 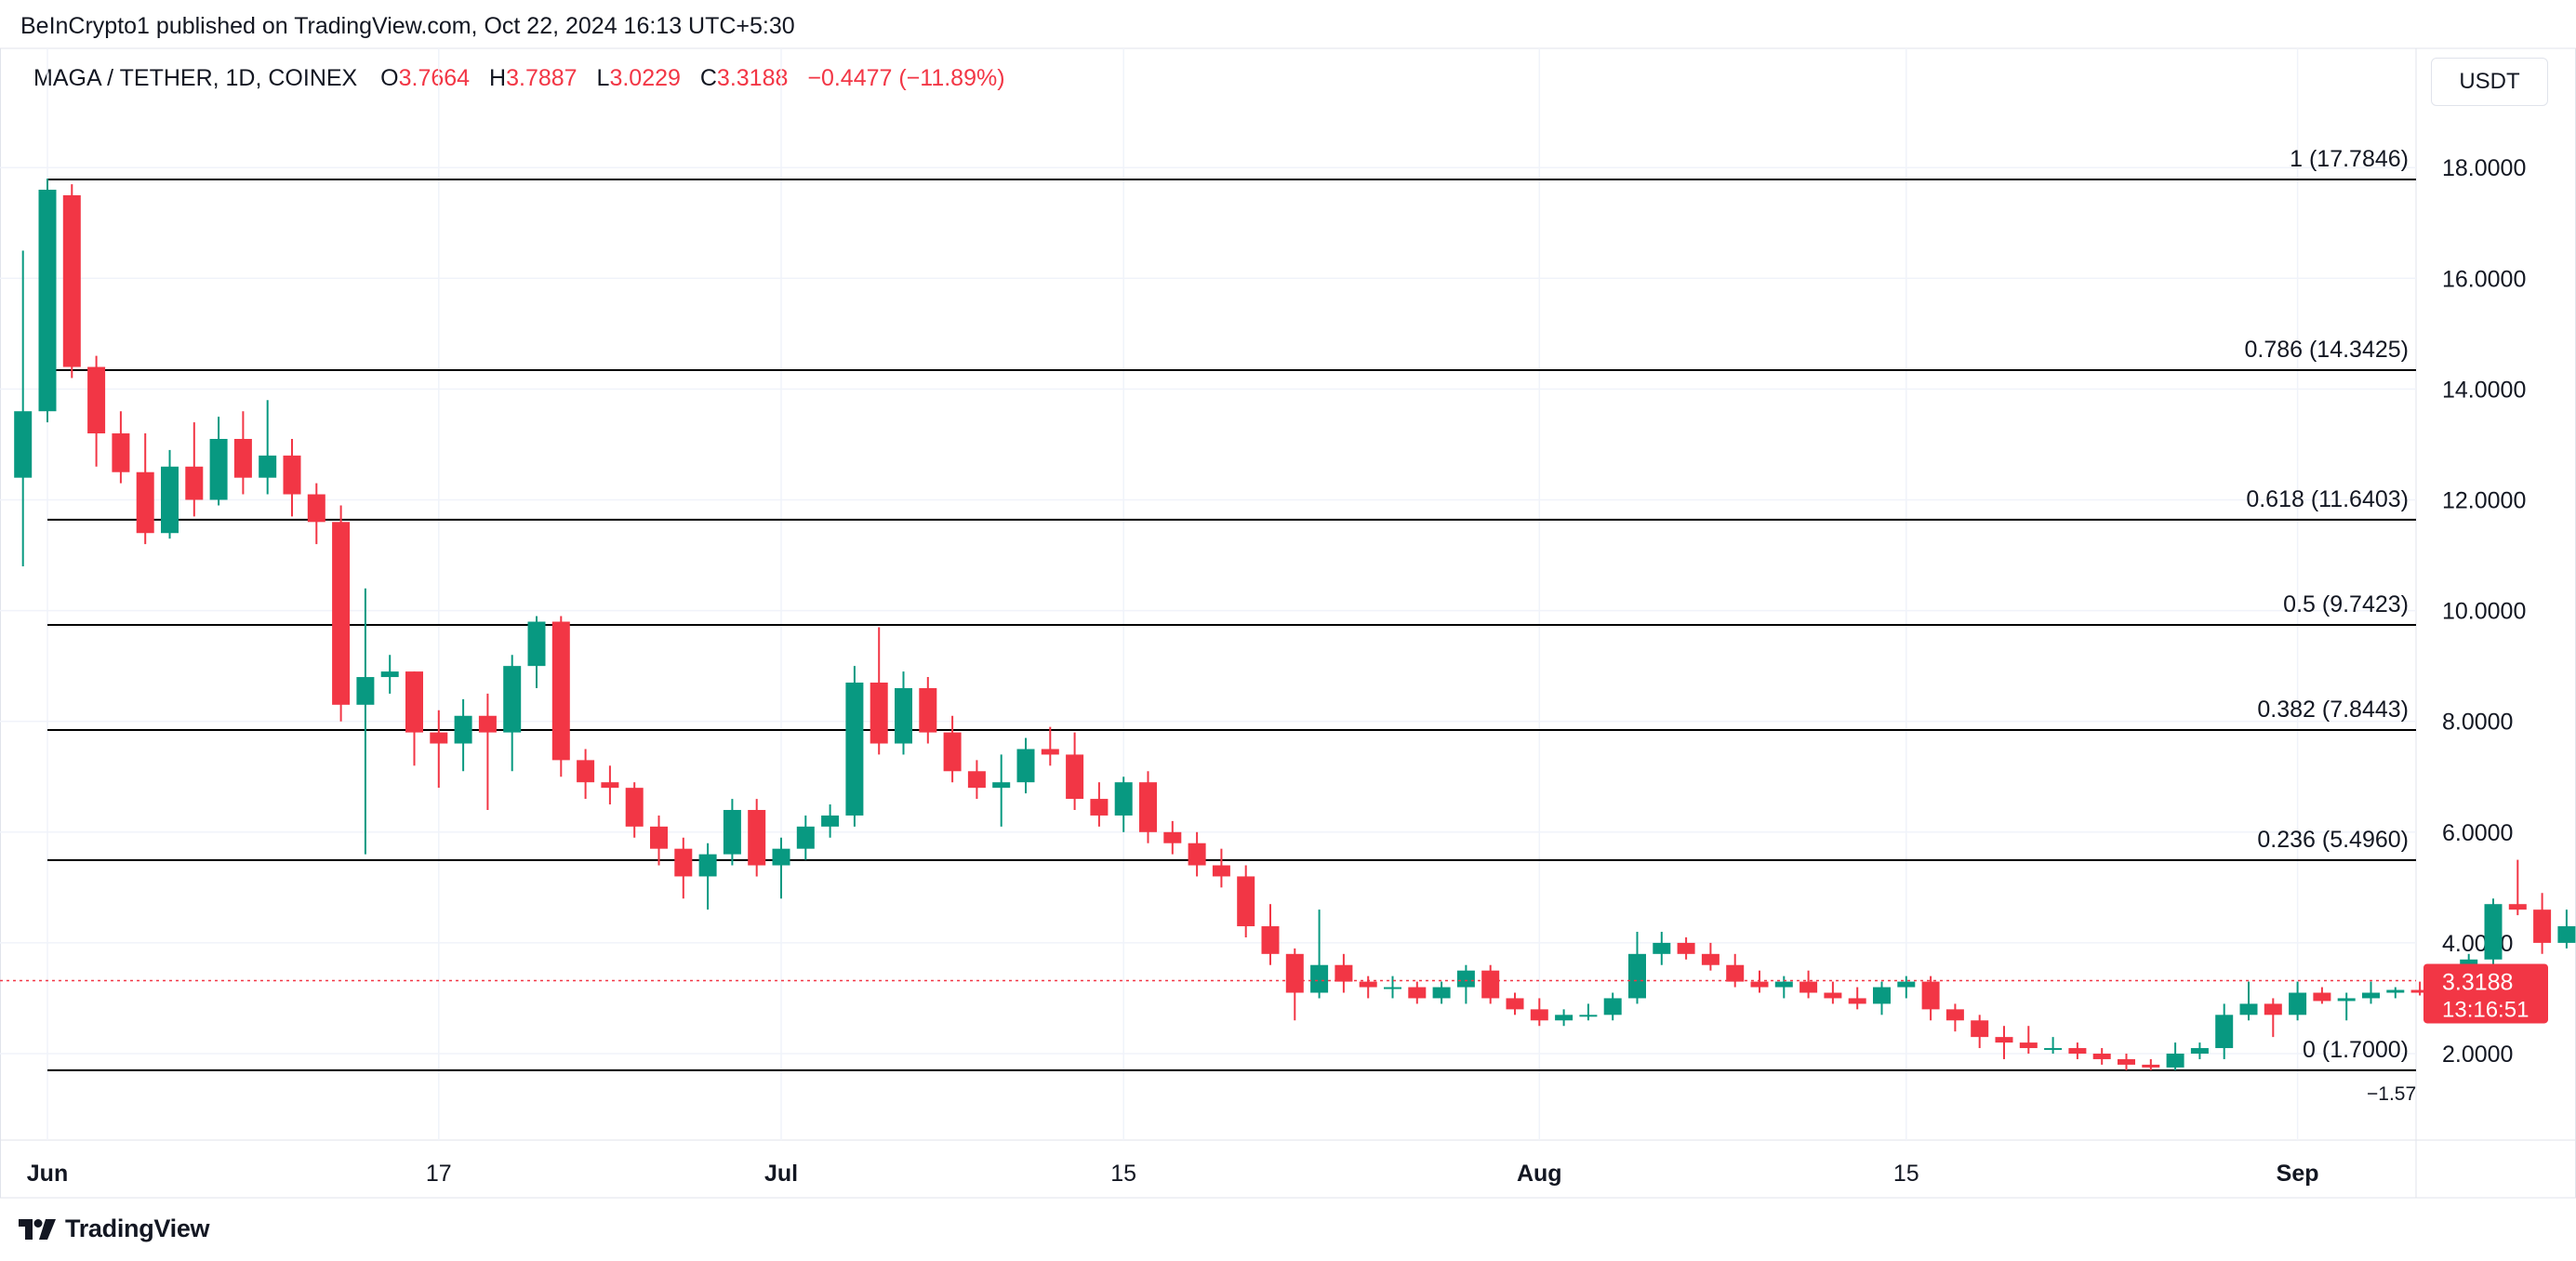 What do you see at coordinates (114, 1229) in the screenshot?
I see `tradingview-logo: TradingView` at bounding box center [114, 1229].